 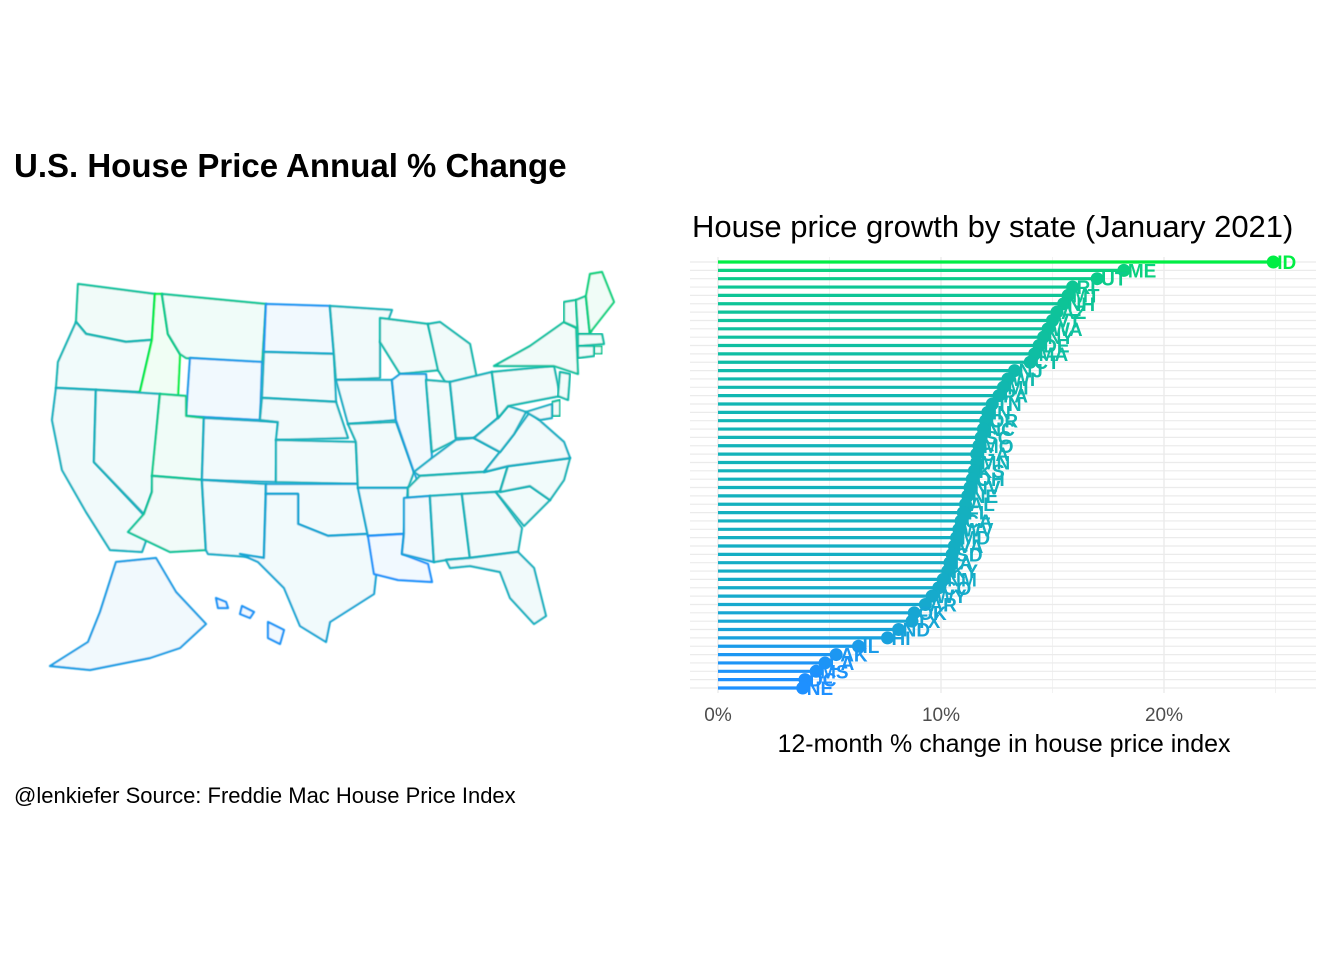 I want to click on map-state-fl, so click(x=496, y=588).